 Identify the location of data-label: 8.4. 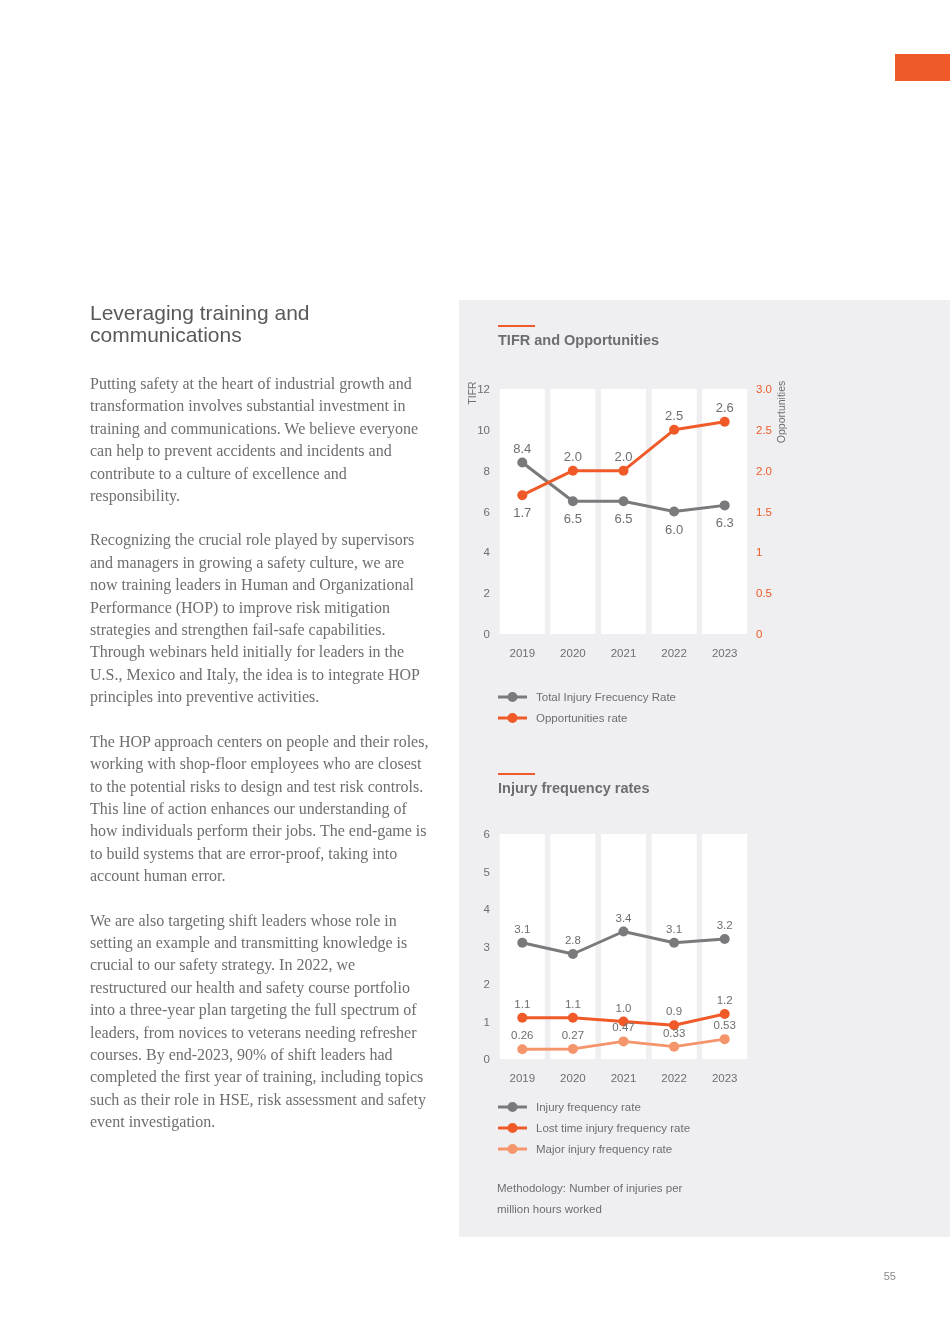
(522, 448).